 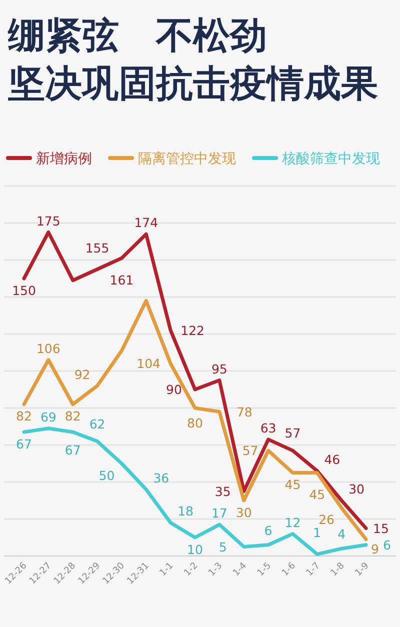 What do you see at coordinates (146, 222) in the screenshot?
I see `data-label: 174` at bounding box center [146, 222].